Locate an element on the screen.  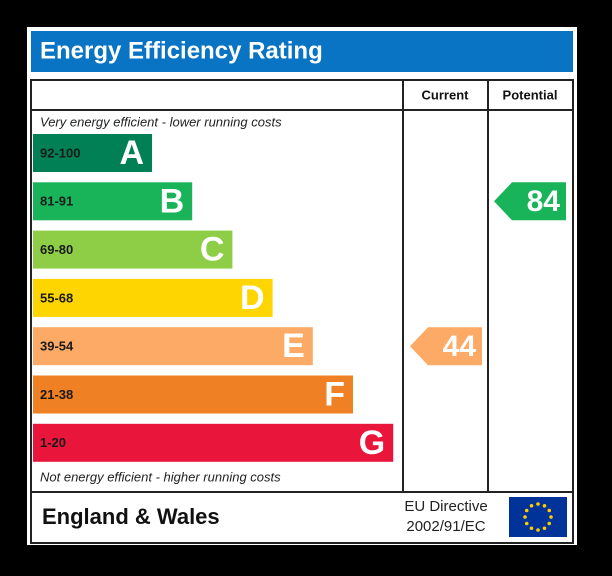
band-letter: B is located at coordinates (172, 201).